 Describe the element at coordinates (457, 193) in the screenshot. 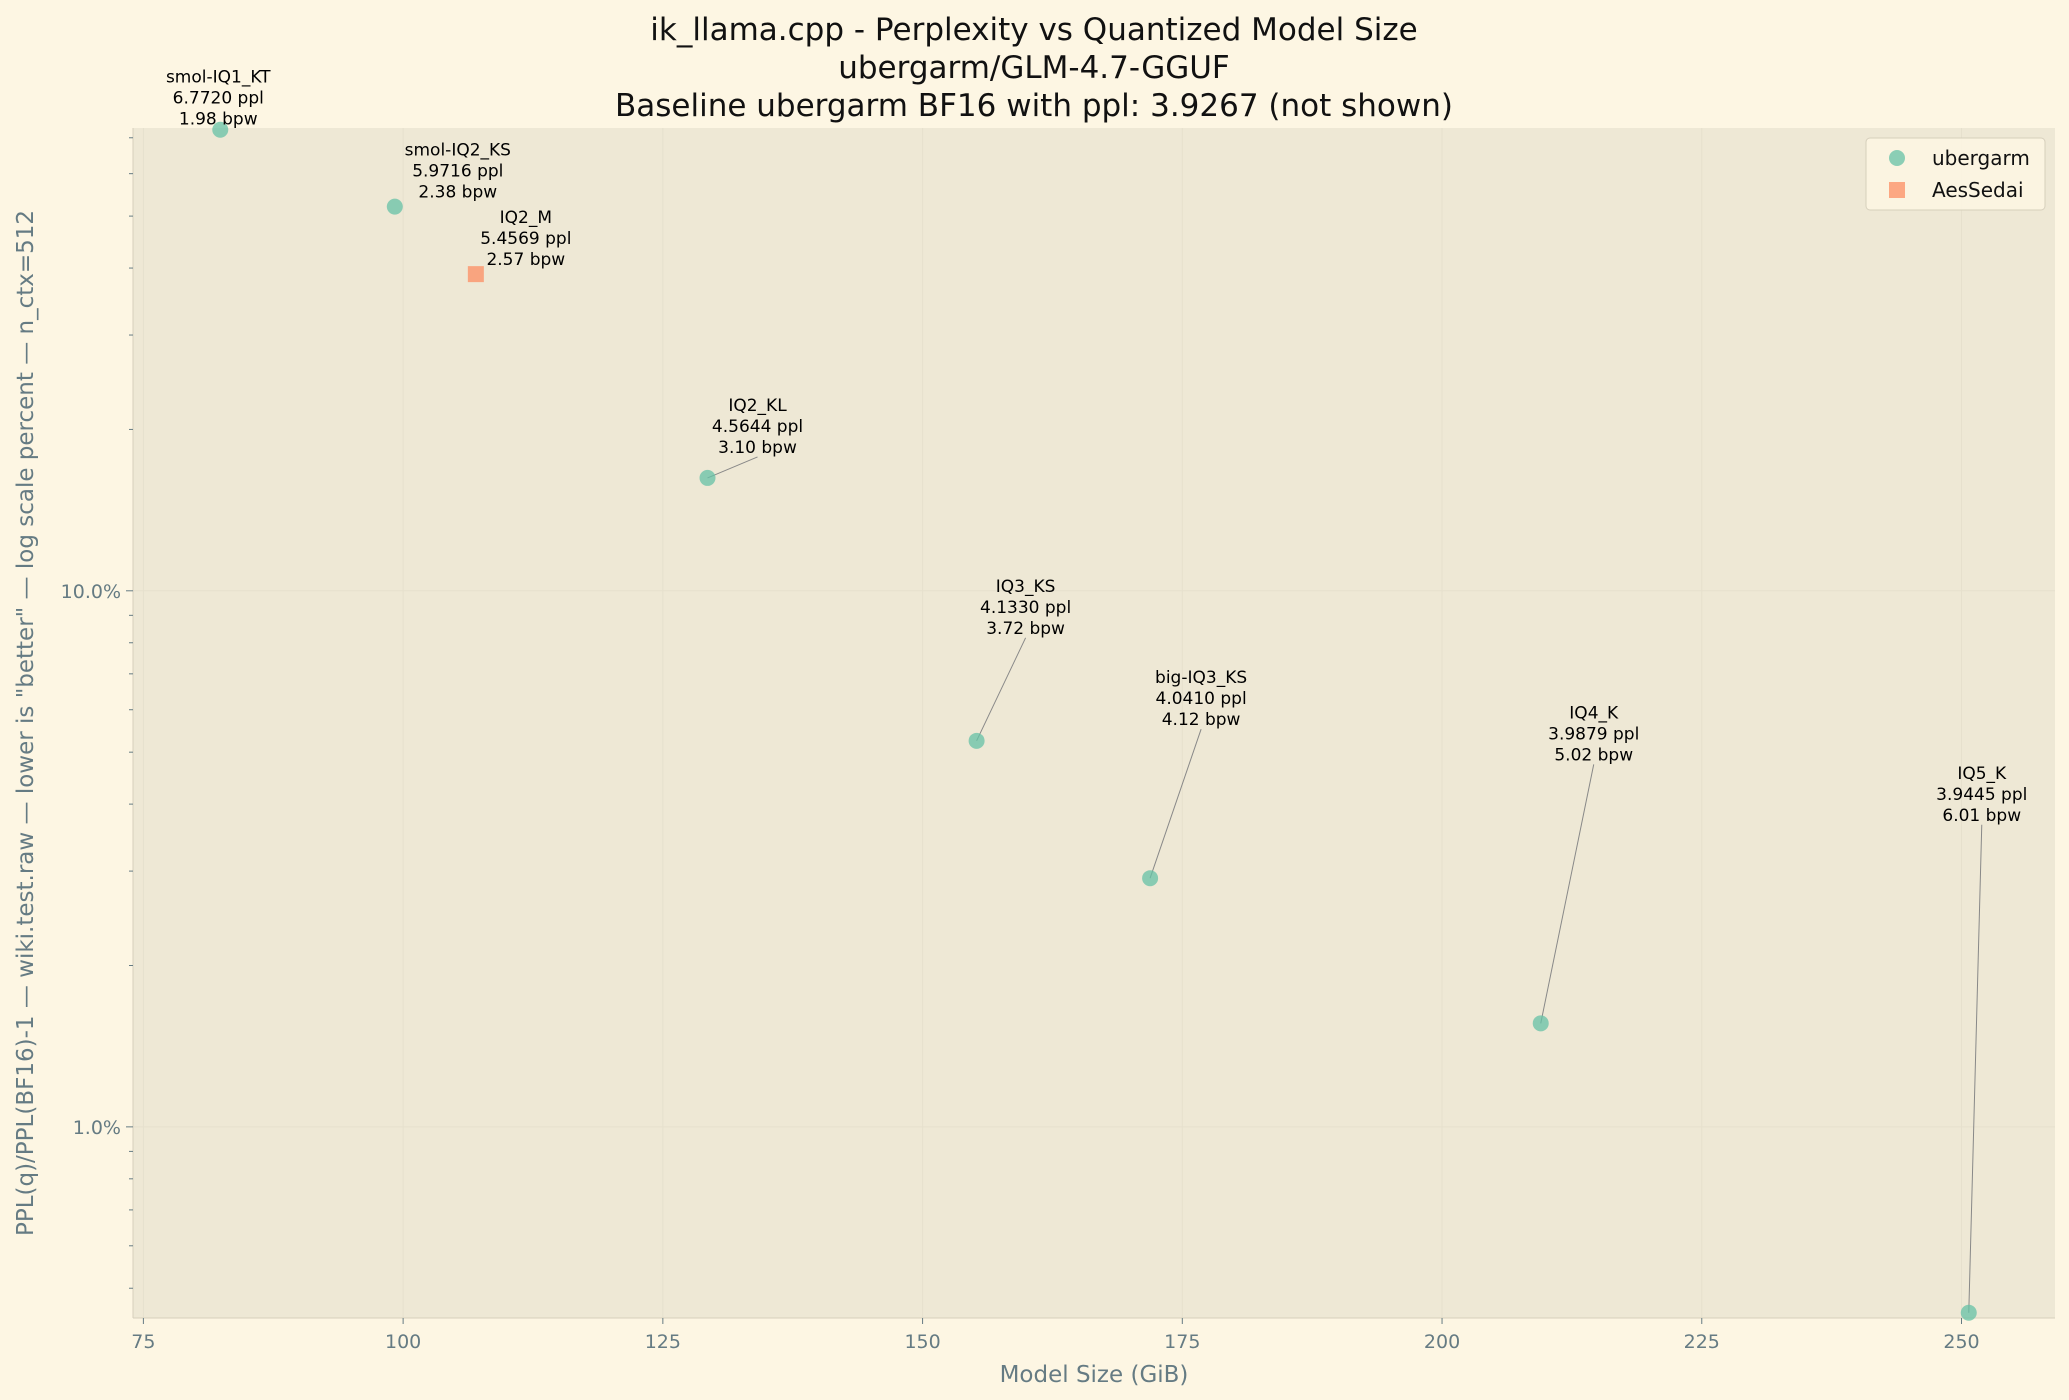

I see `annotation-smol-iq2_ks-line-3: 2.38 bpw` at that location.